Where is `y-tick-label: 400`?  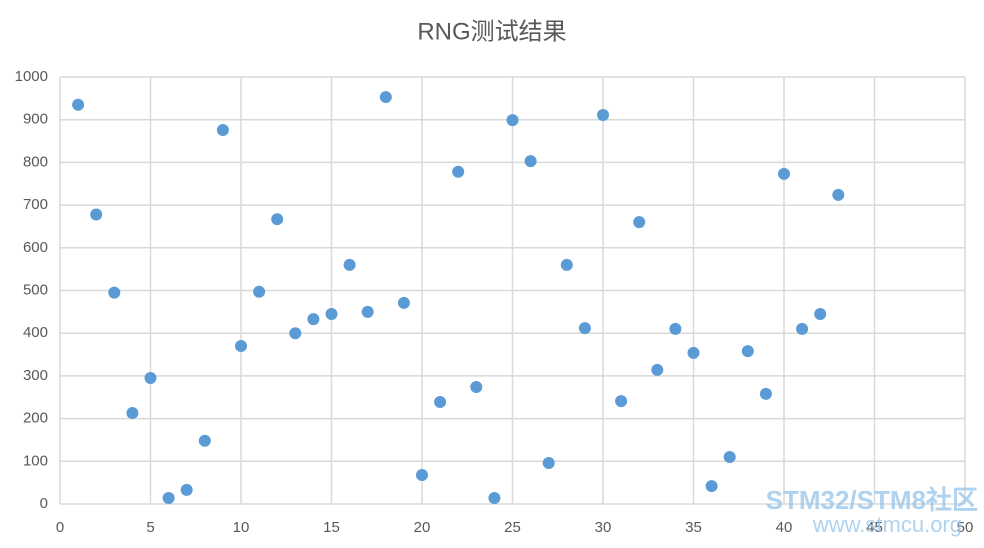 y-tick-label: 400 is located at coordinates (35, 332).